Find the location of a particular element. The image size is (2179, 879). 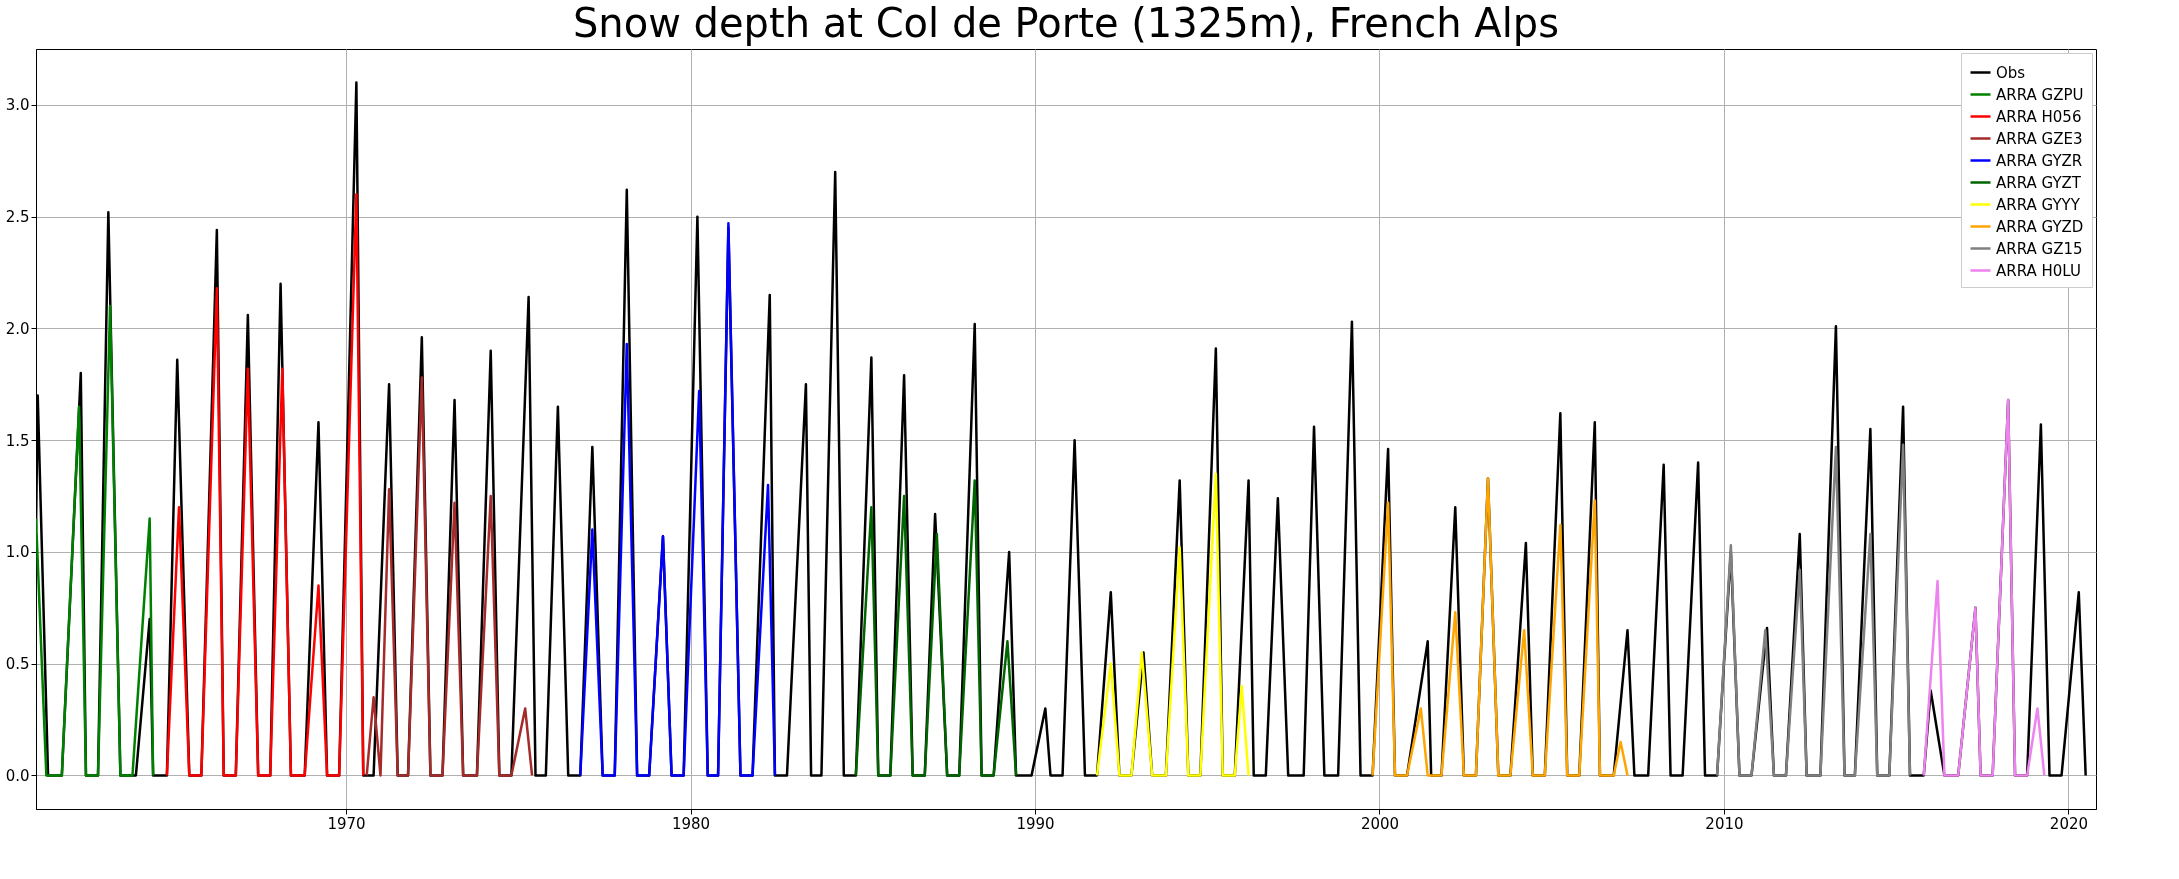

y-tick-label: 2.5 is located at coordinates (17, 217).